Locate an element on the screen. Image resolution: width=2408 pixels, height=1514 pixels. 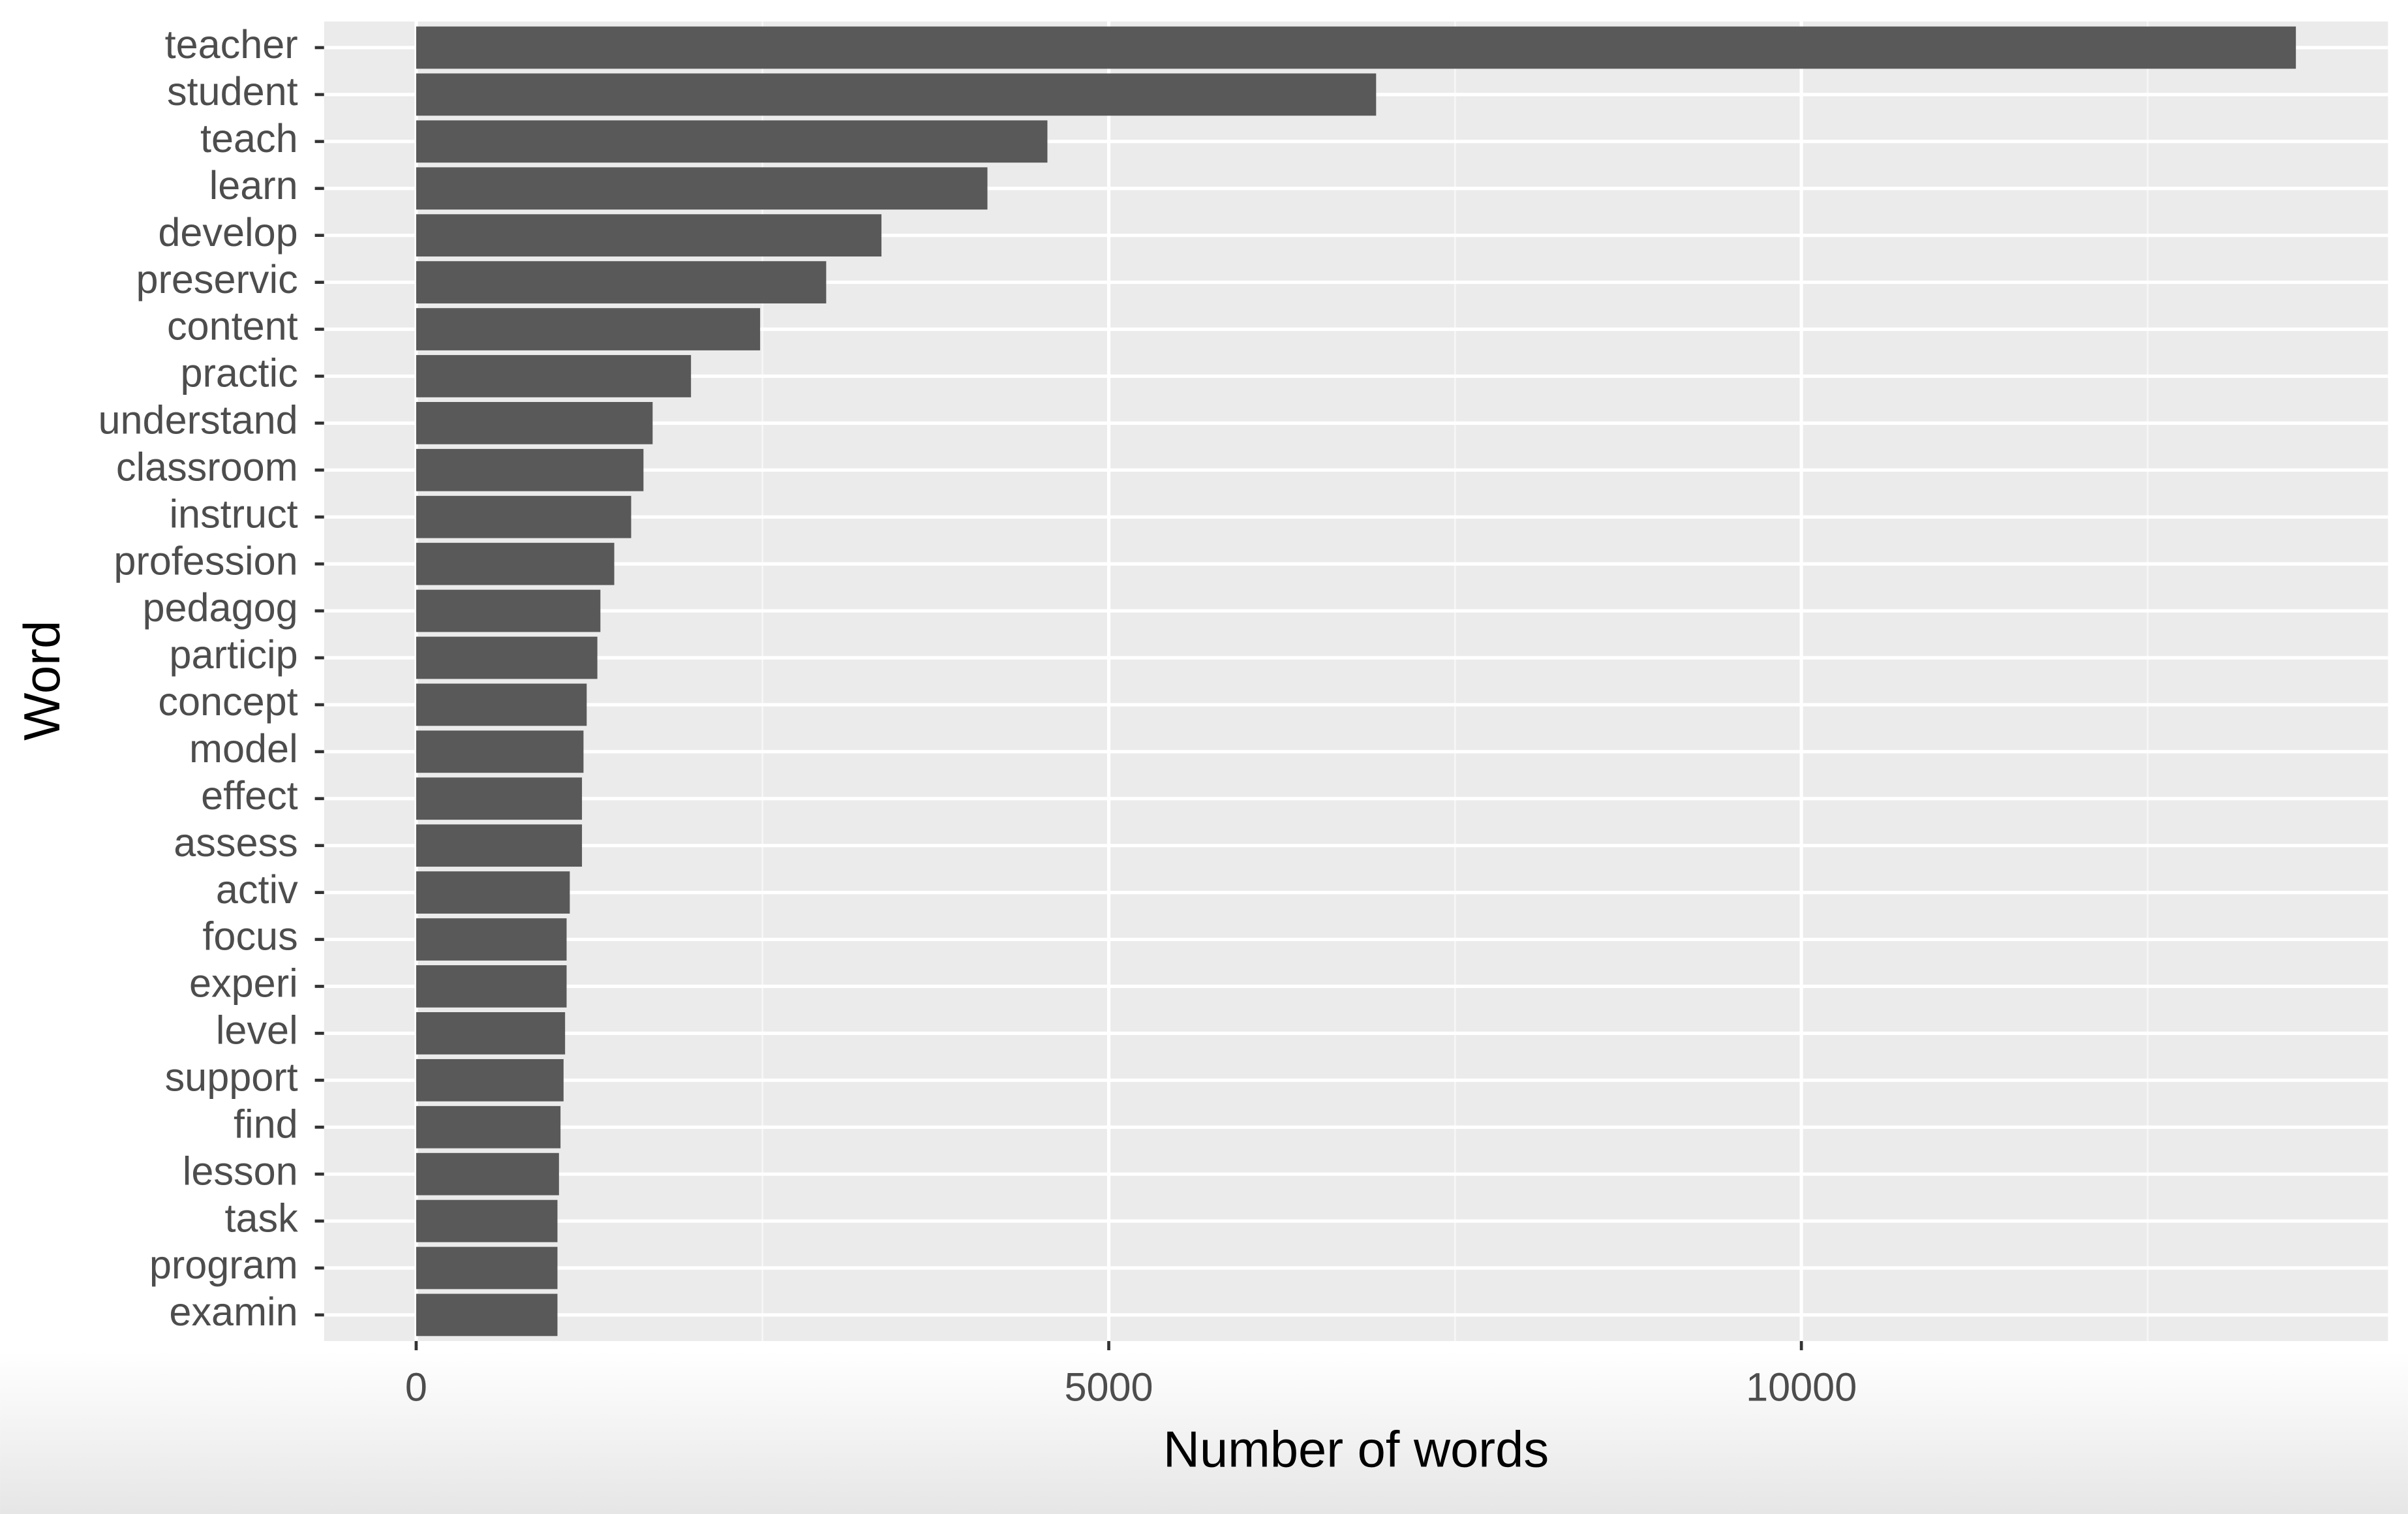
y-tick-label: examin is located at coordinates (233, 1312).